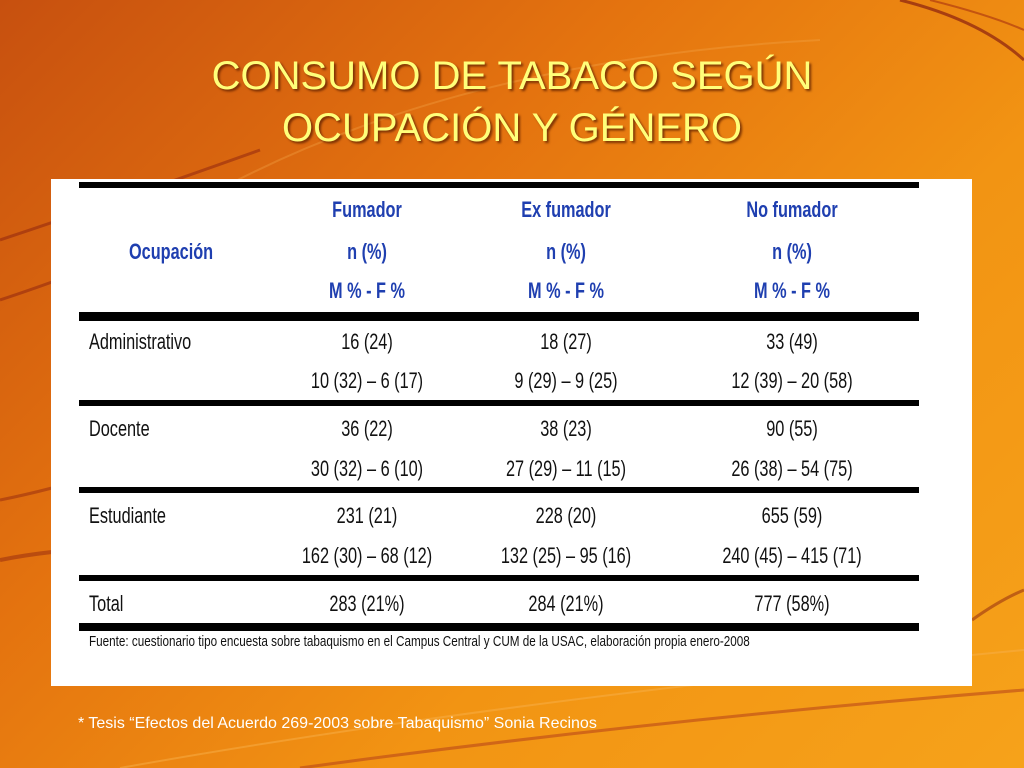 Image resolution: width=1024 pixels, height=768 pixels. Describe the element at coordinates (367, 209) in the screenshot. I see `header-fumador: Fumador` at that location.